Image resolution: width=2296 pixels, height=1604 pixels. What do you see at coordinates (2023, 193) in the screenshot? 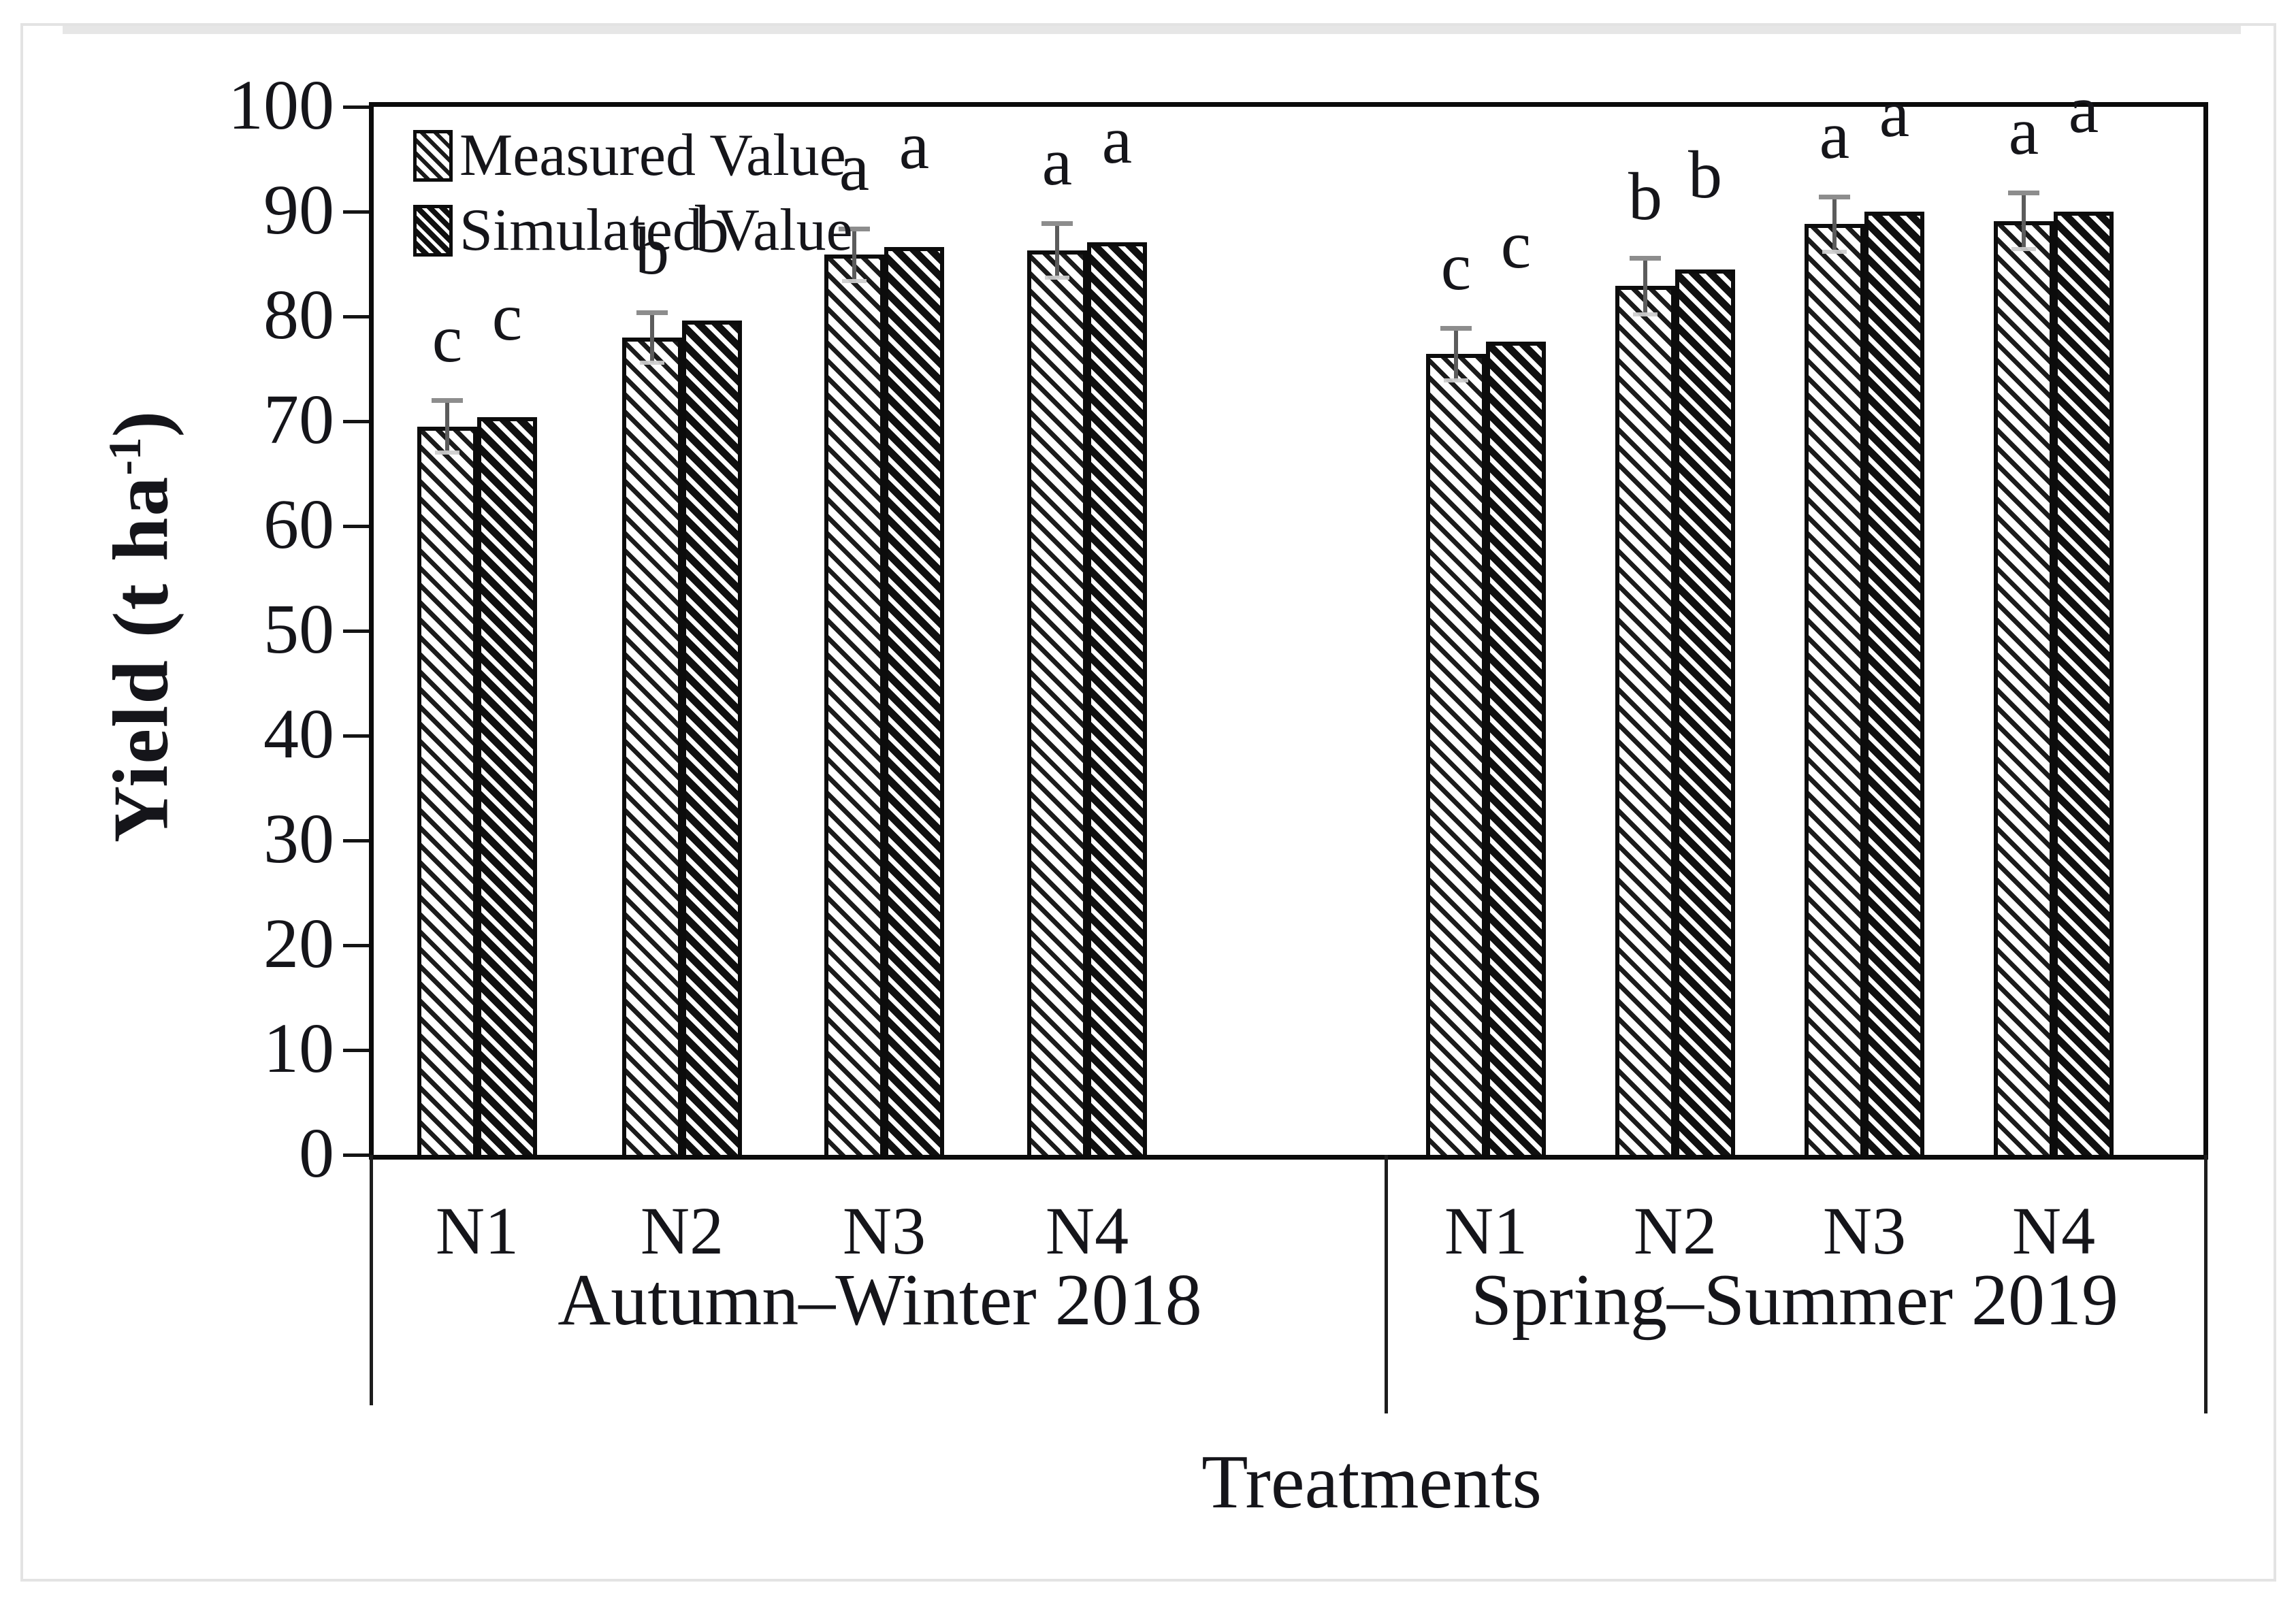
I see `error-bar-top-cap-ss2019-n4` at bounding box center [2023, 193].